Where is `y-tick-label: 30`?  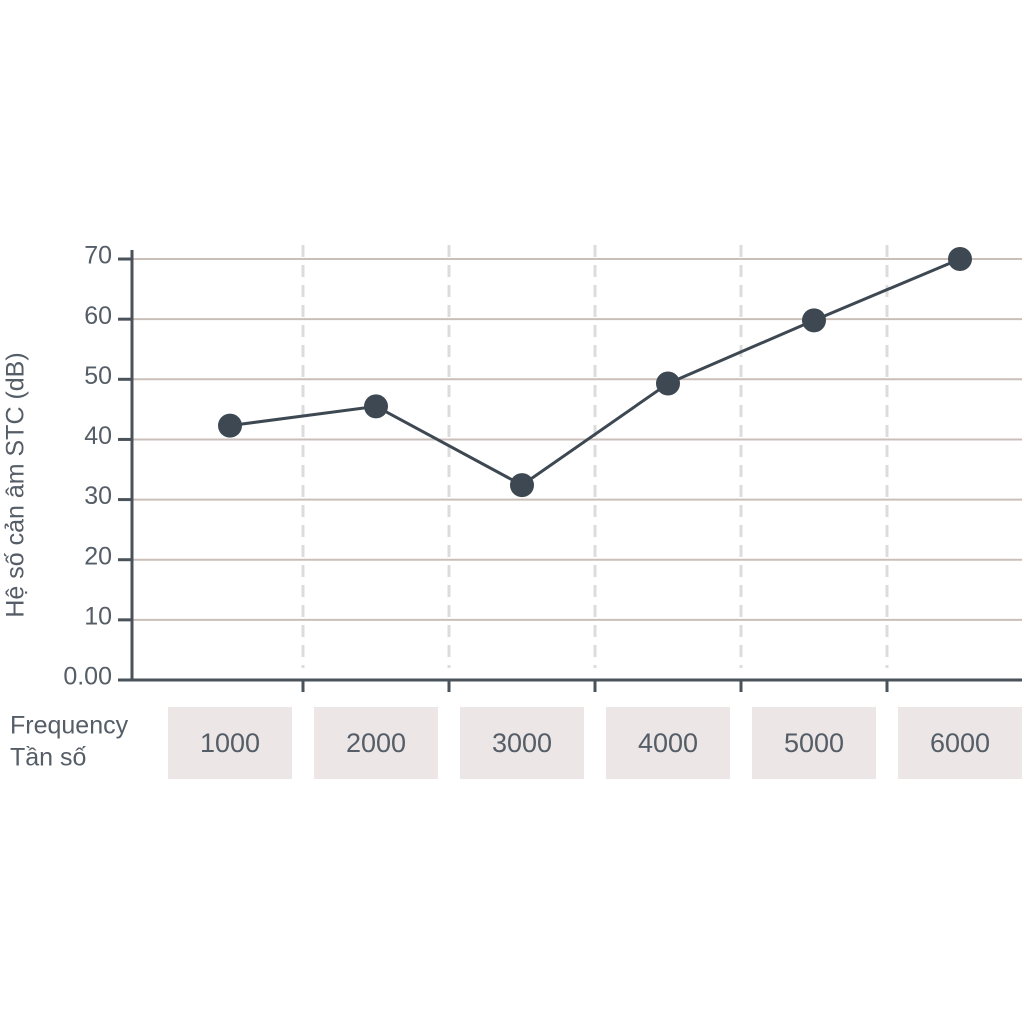
y-tick-label: 30 is located at coordinates (98, 496).